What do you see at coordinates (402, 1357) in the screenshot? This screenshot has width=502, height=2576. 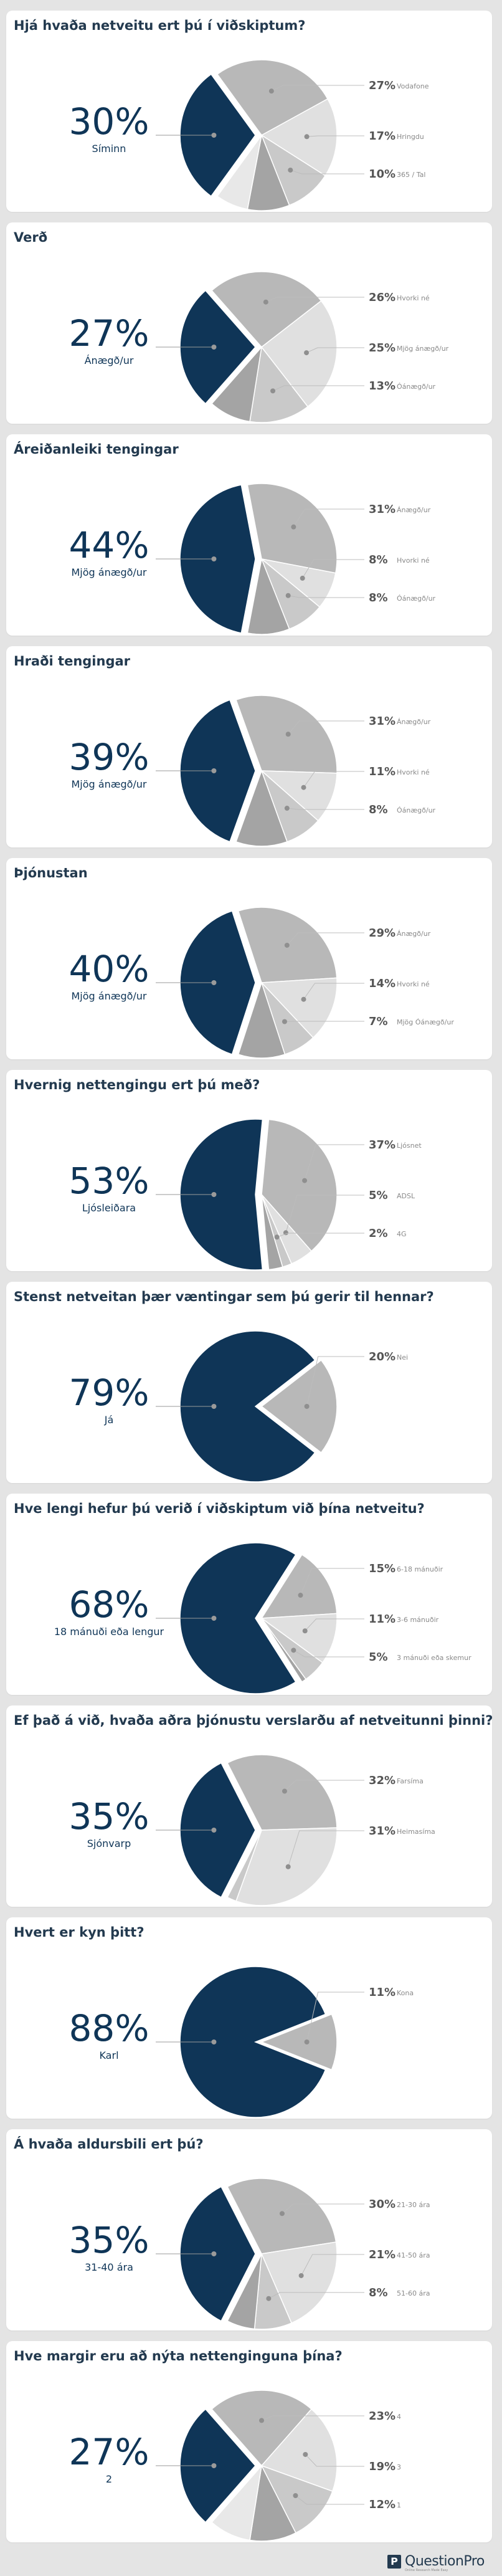 I see `callout-label: Nei` at bounding box center [402, 1357].